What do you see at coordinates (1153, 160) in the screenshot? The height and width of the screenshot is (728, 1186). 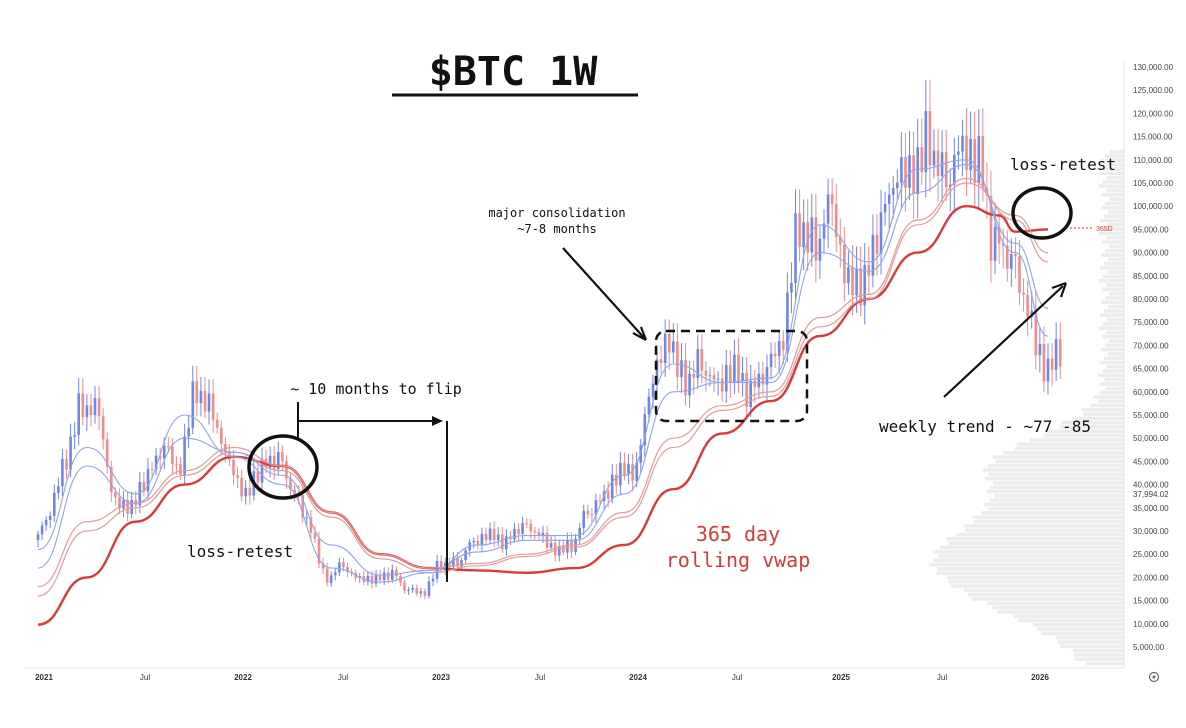 I see `y-tick-label: 110,000.00` at bounding box center [1153, 160].